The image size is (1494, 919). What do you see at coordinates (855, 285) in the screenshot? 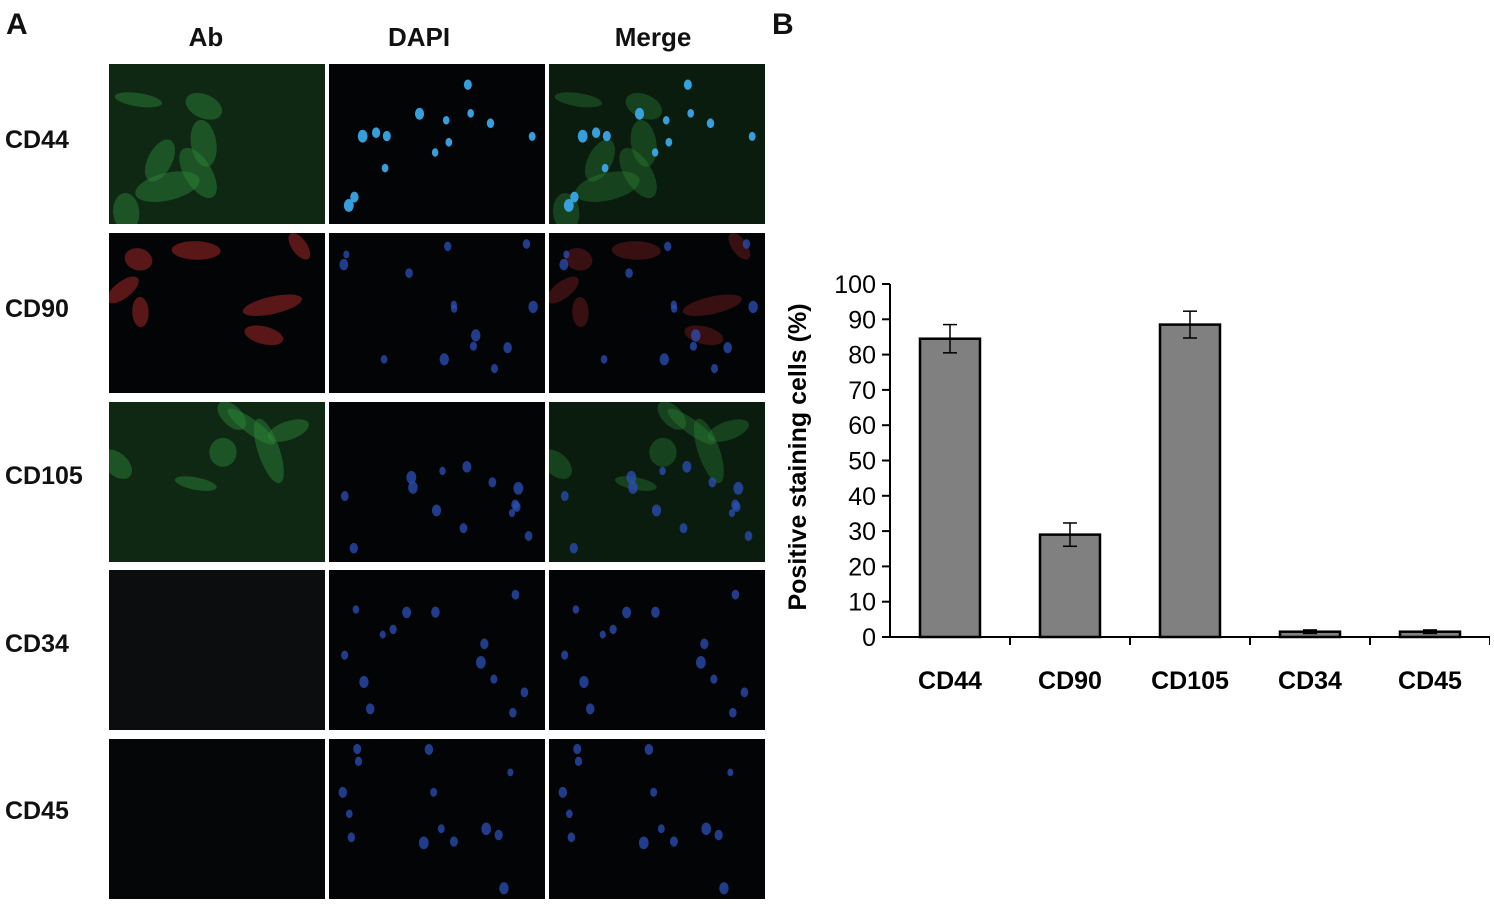
I see `y-tick-label: 100` at bounding box center [855, 285].